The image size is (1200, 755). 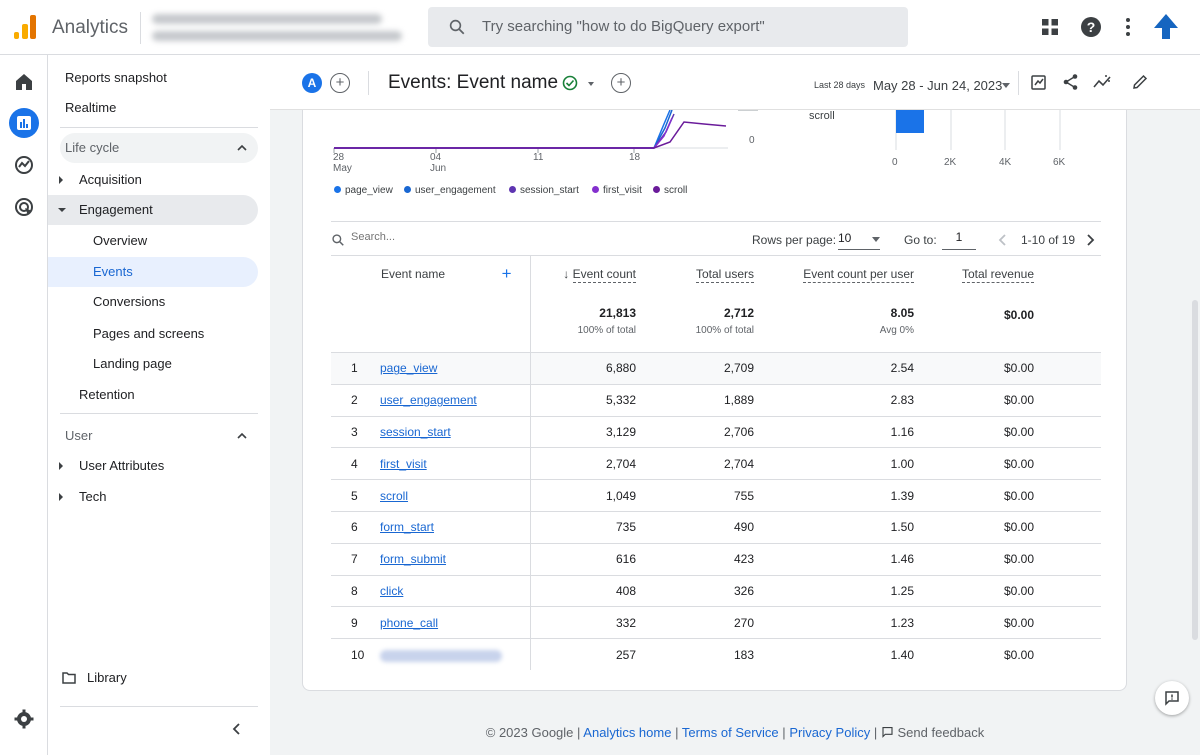 What do you see at coordinates (716, 527) in the screenshot?
I see `table-row: 6 form_start 735 490 1.50 $0.00` at bounding box center [716, 527].